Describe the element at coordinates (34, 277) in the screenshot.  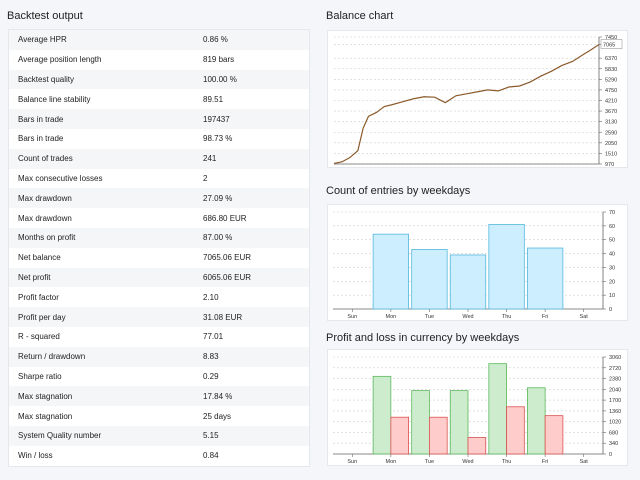
I see `row-label: Net profit` at that location.